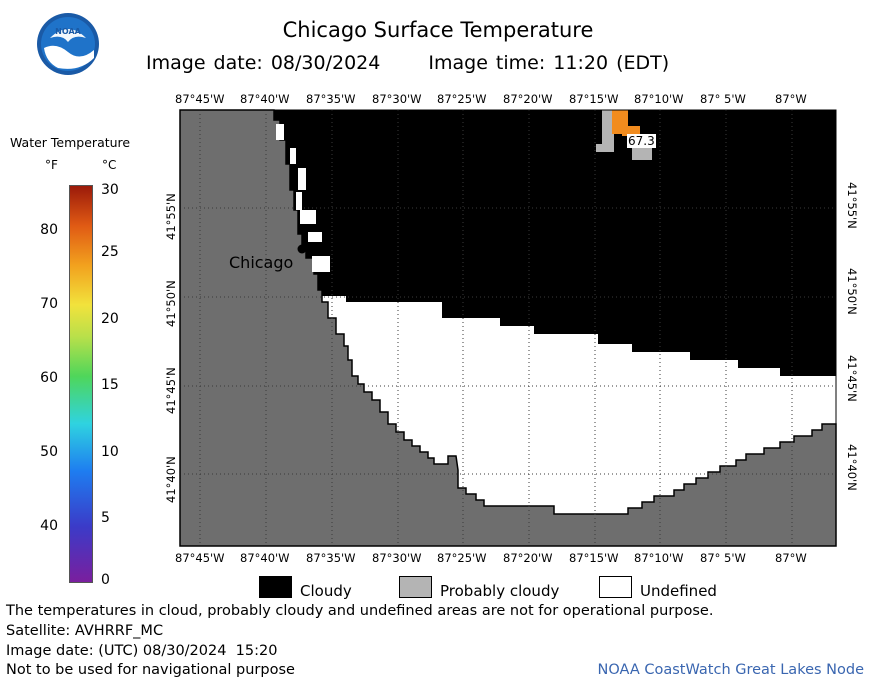  Describe the element at coordinates (51, 165) in the screenshot. I see `colorbar-unit-f: °F` at that location.